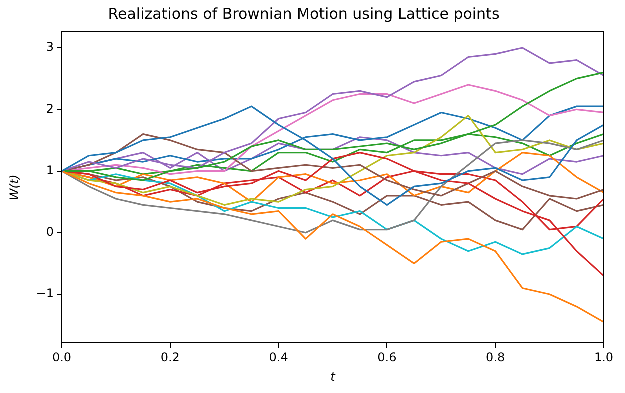 The image size is (625, 393). What do you see at coordinates (604, 357) in the screenshot?
I see `x-tick-label: 1.0` at bounding box center [604, 357].